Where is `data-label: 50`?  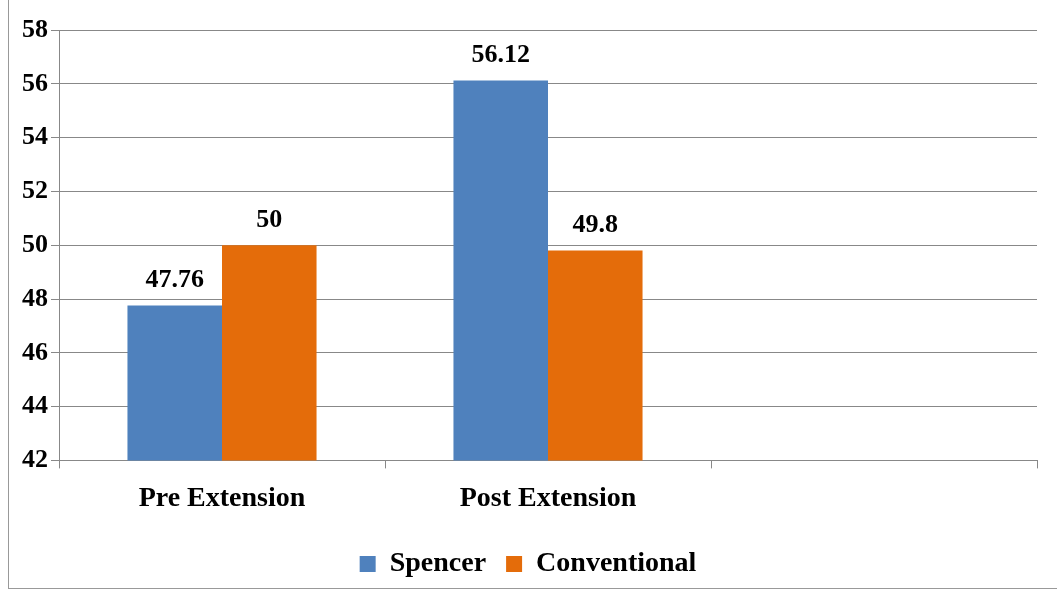 data-label: 50 is located at coordinates (269, 218).